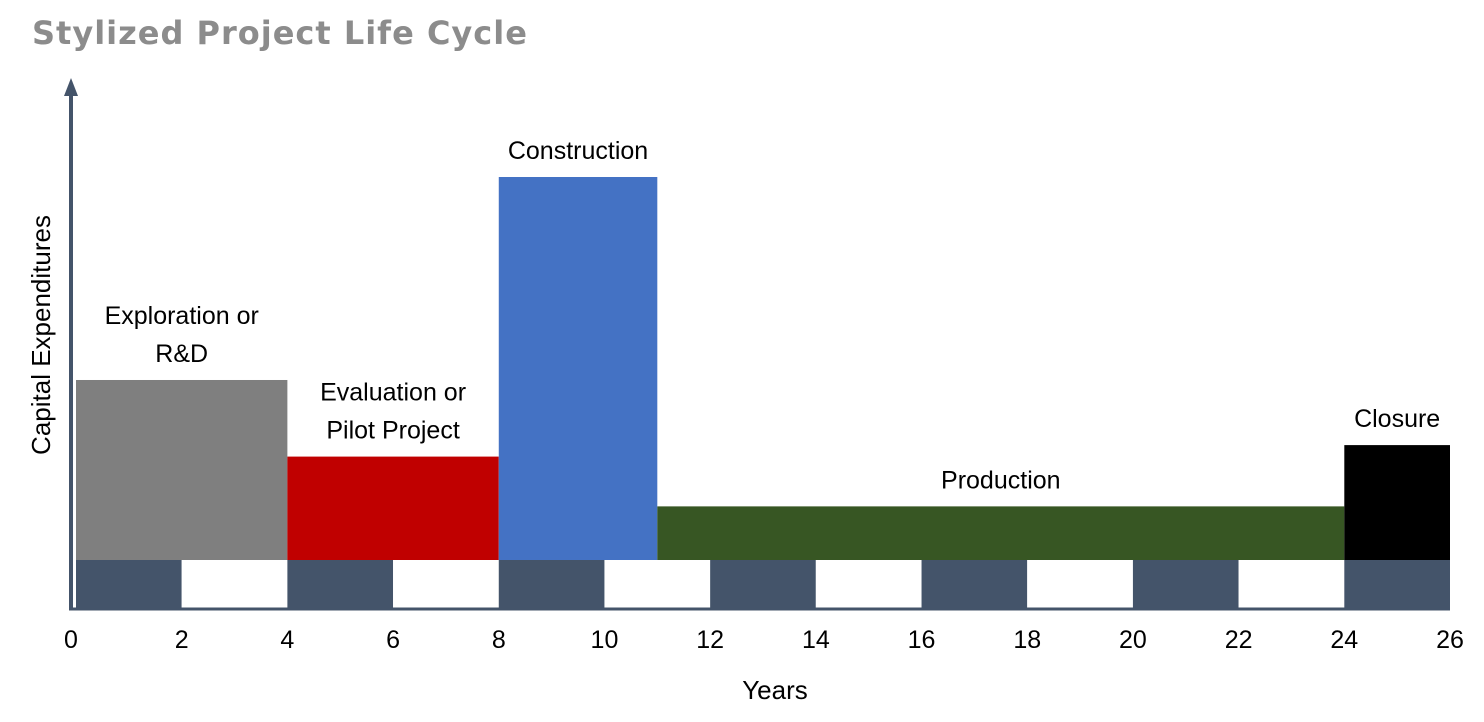 This screenshot has height=722, width=1484. What do you see at coordinates (393, 640) in the screenshot?
I see `x-tick-6: 6` at bounding box center [393, 640].